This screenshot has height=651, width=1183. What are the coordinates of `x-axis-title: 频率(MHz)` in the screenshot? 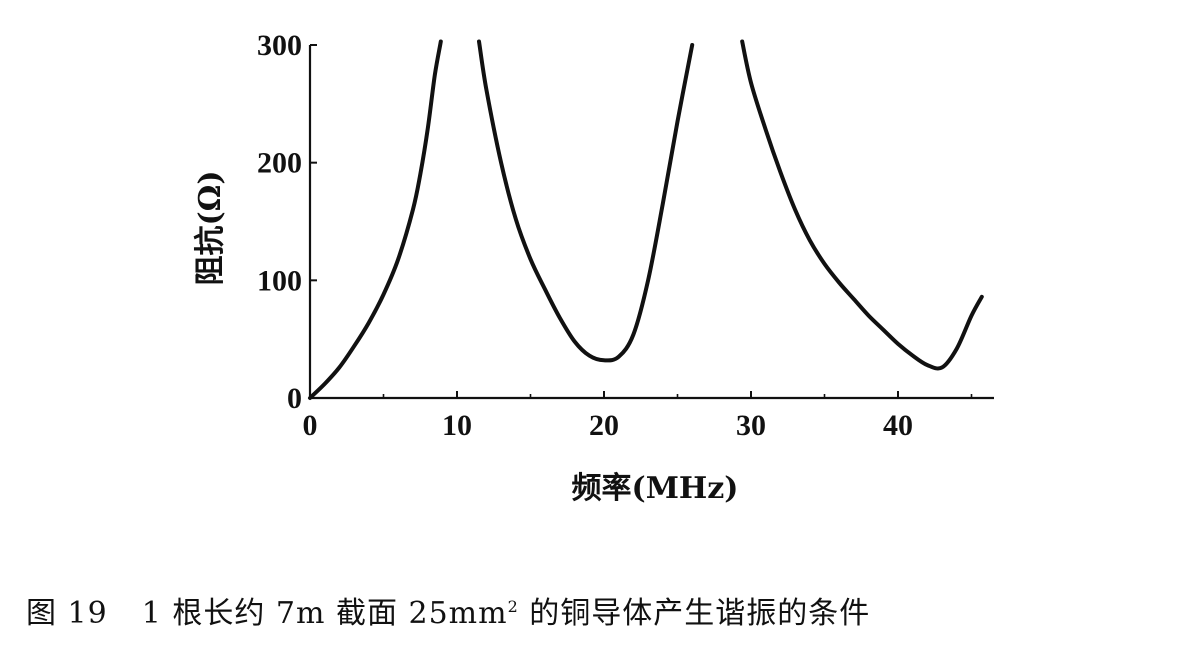 It's located at (655, 488).